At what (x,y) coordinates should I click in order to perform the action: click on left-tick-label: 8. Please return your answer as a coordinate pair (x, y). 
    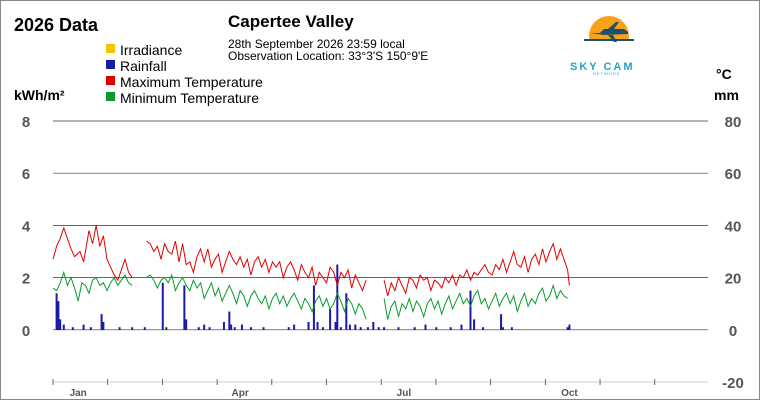
    Looking at the image, I should click on (26, 122).